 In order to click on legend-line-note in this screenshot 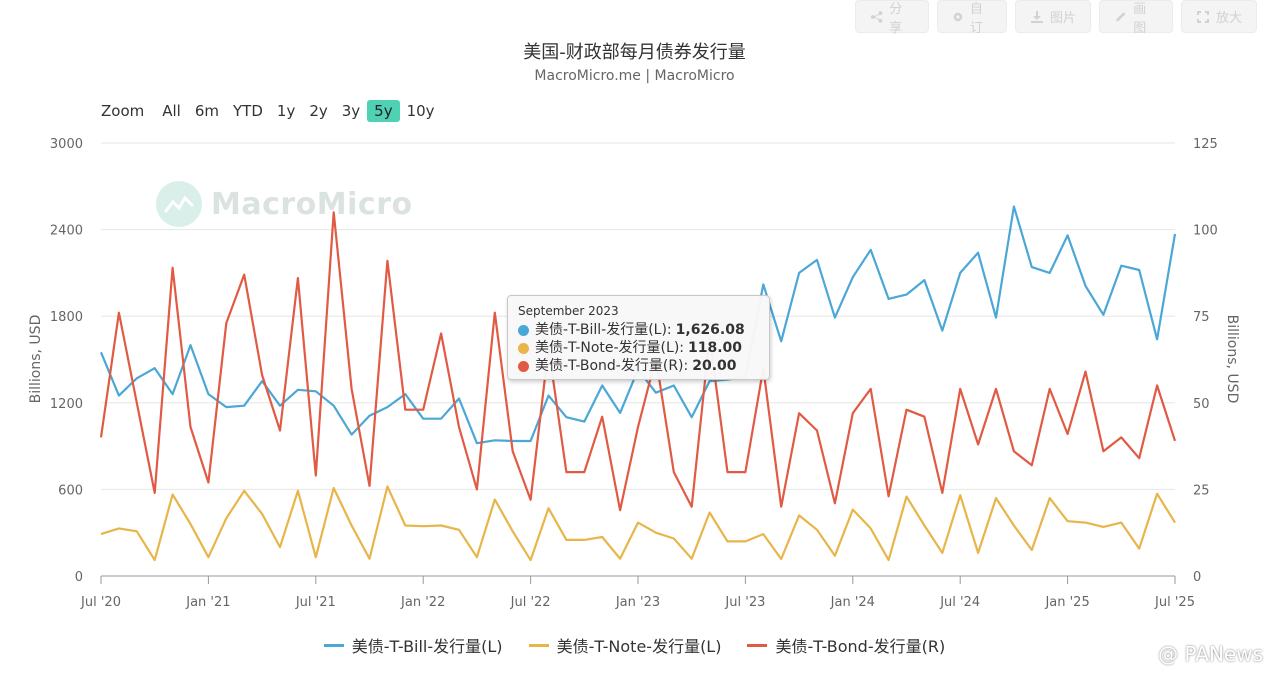, I will do `click(538, 645)`.